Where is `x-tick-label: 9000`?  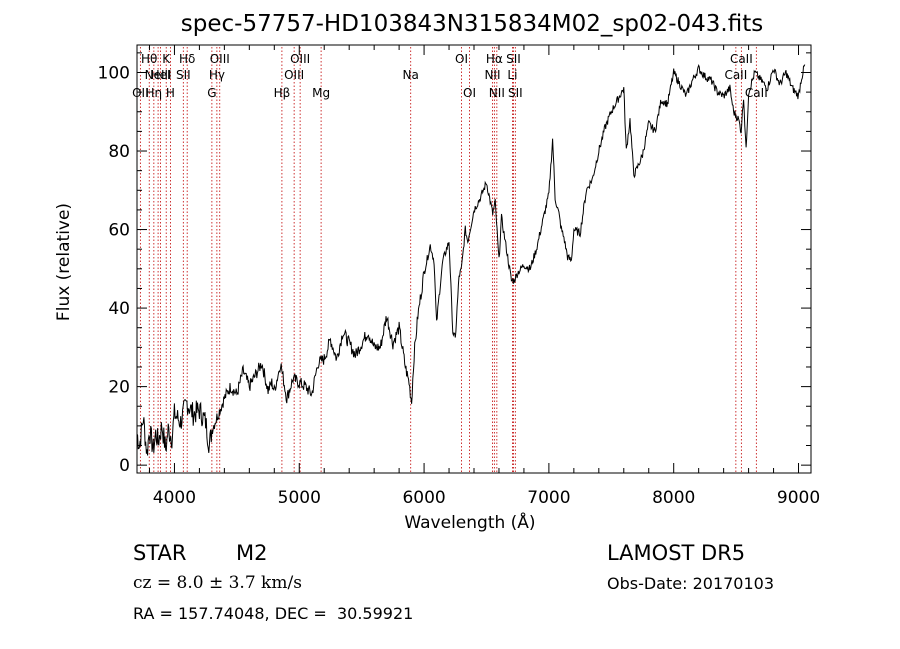
x-tick-label: 9000 is located at coordinates (798, 498).